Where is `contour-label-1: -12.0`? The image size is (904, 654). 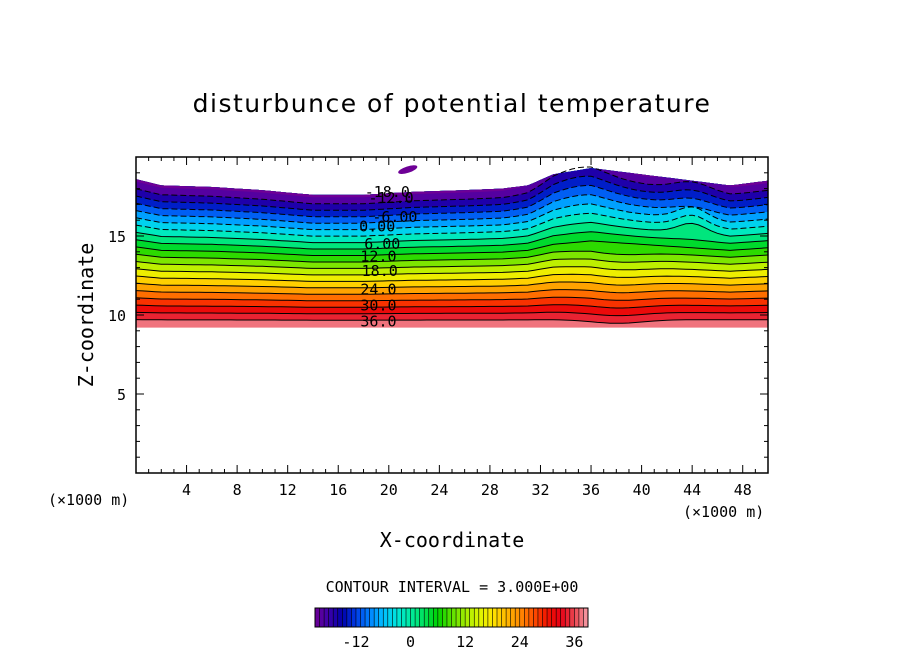 contour-label-1: -12.0 is located at coordinates (391, 198).